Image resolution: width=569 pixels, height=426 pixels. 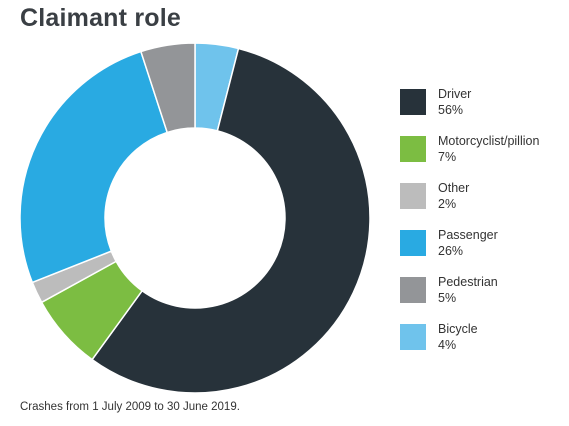 I want to click on legend-label-passenger: Passenger, so click(x=468, y=235).